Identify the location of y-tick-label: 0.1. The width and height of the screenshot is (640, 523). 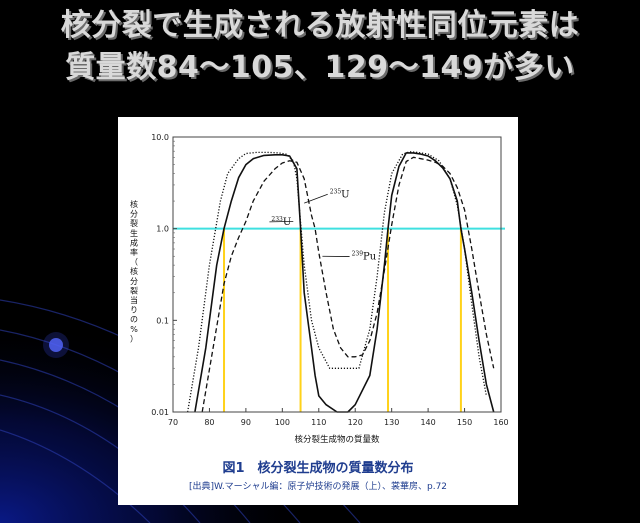
(162, 320).